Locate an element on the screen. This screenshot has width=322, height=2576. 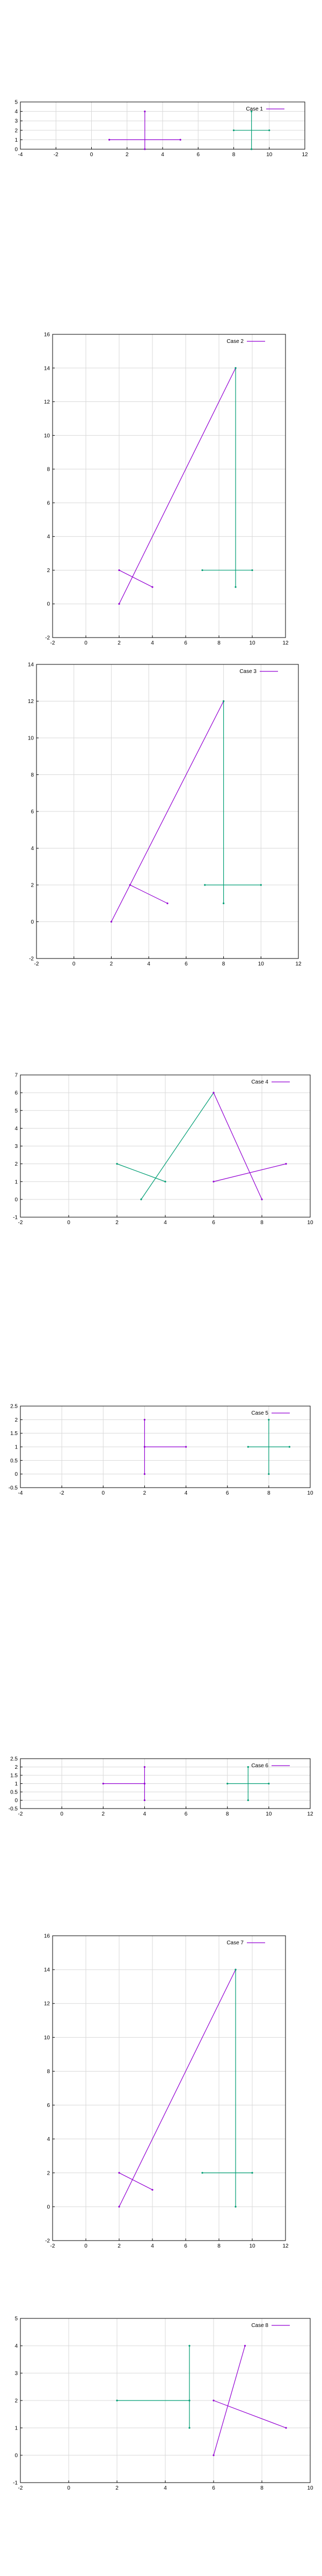
y-tick-label: 16 is located at coordinates (47, 1937).